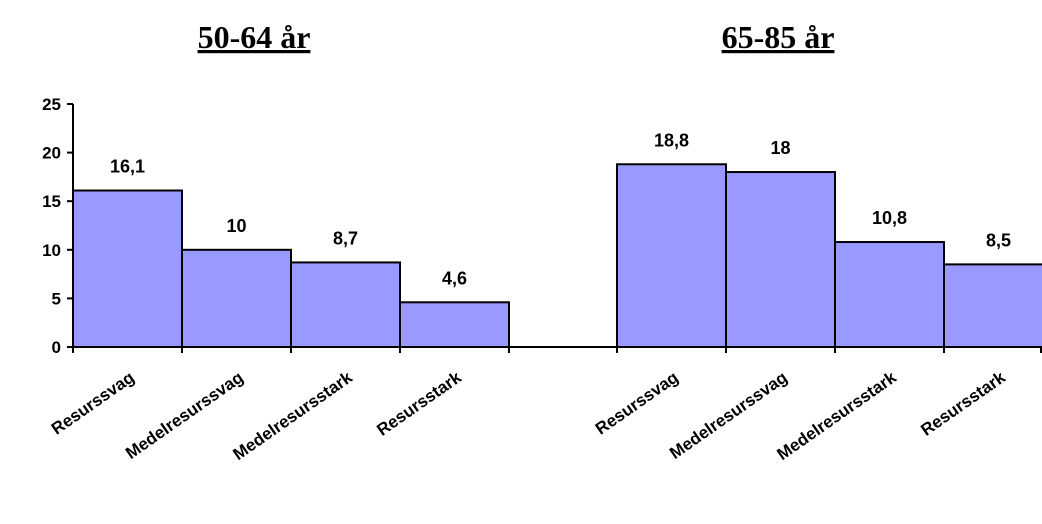 This screenshot has height=524, width=1042. Describe the element at coordinates (671, 140) in the screenshot. I see `data-label: 18,8` at that location.